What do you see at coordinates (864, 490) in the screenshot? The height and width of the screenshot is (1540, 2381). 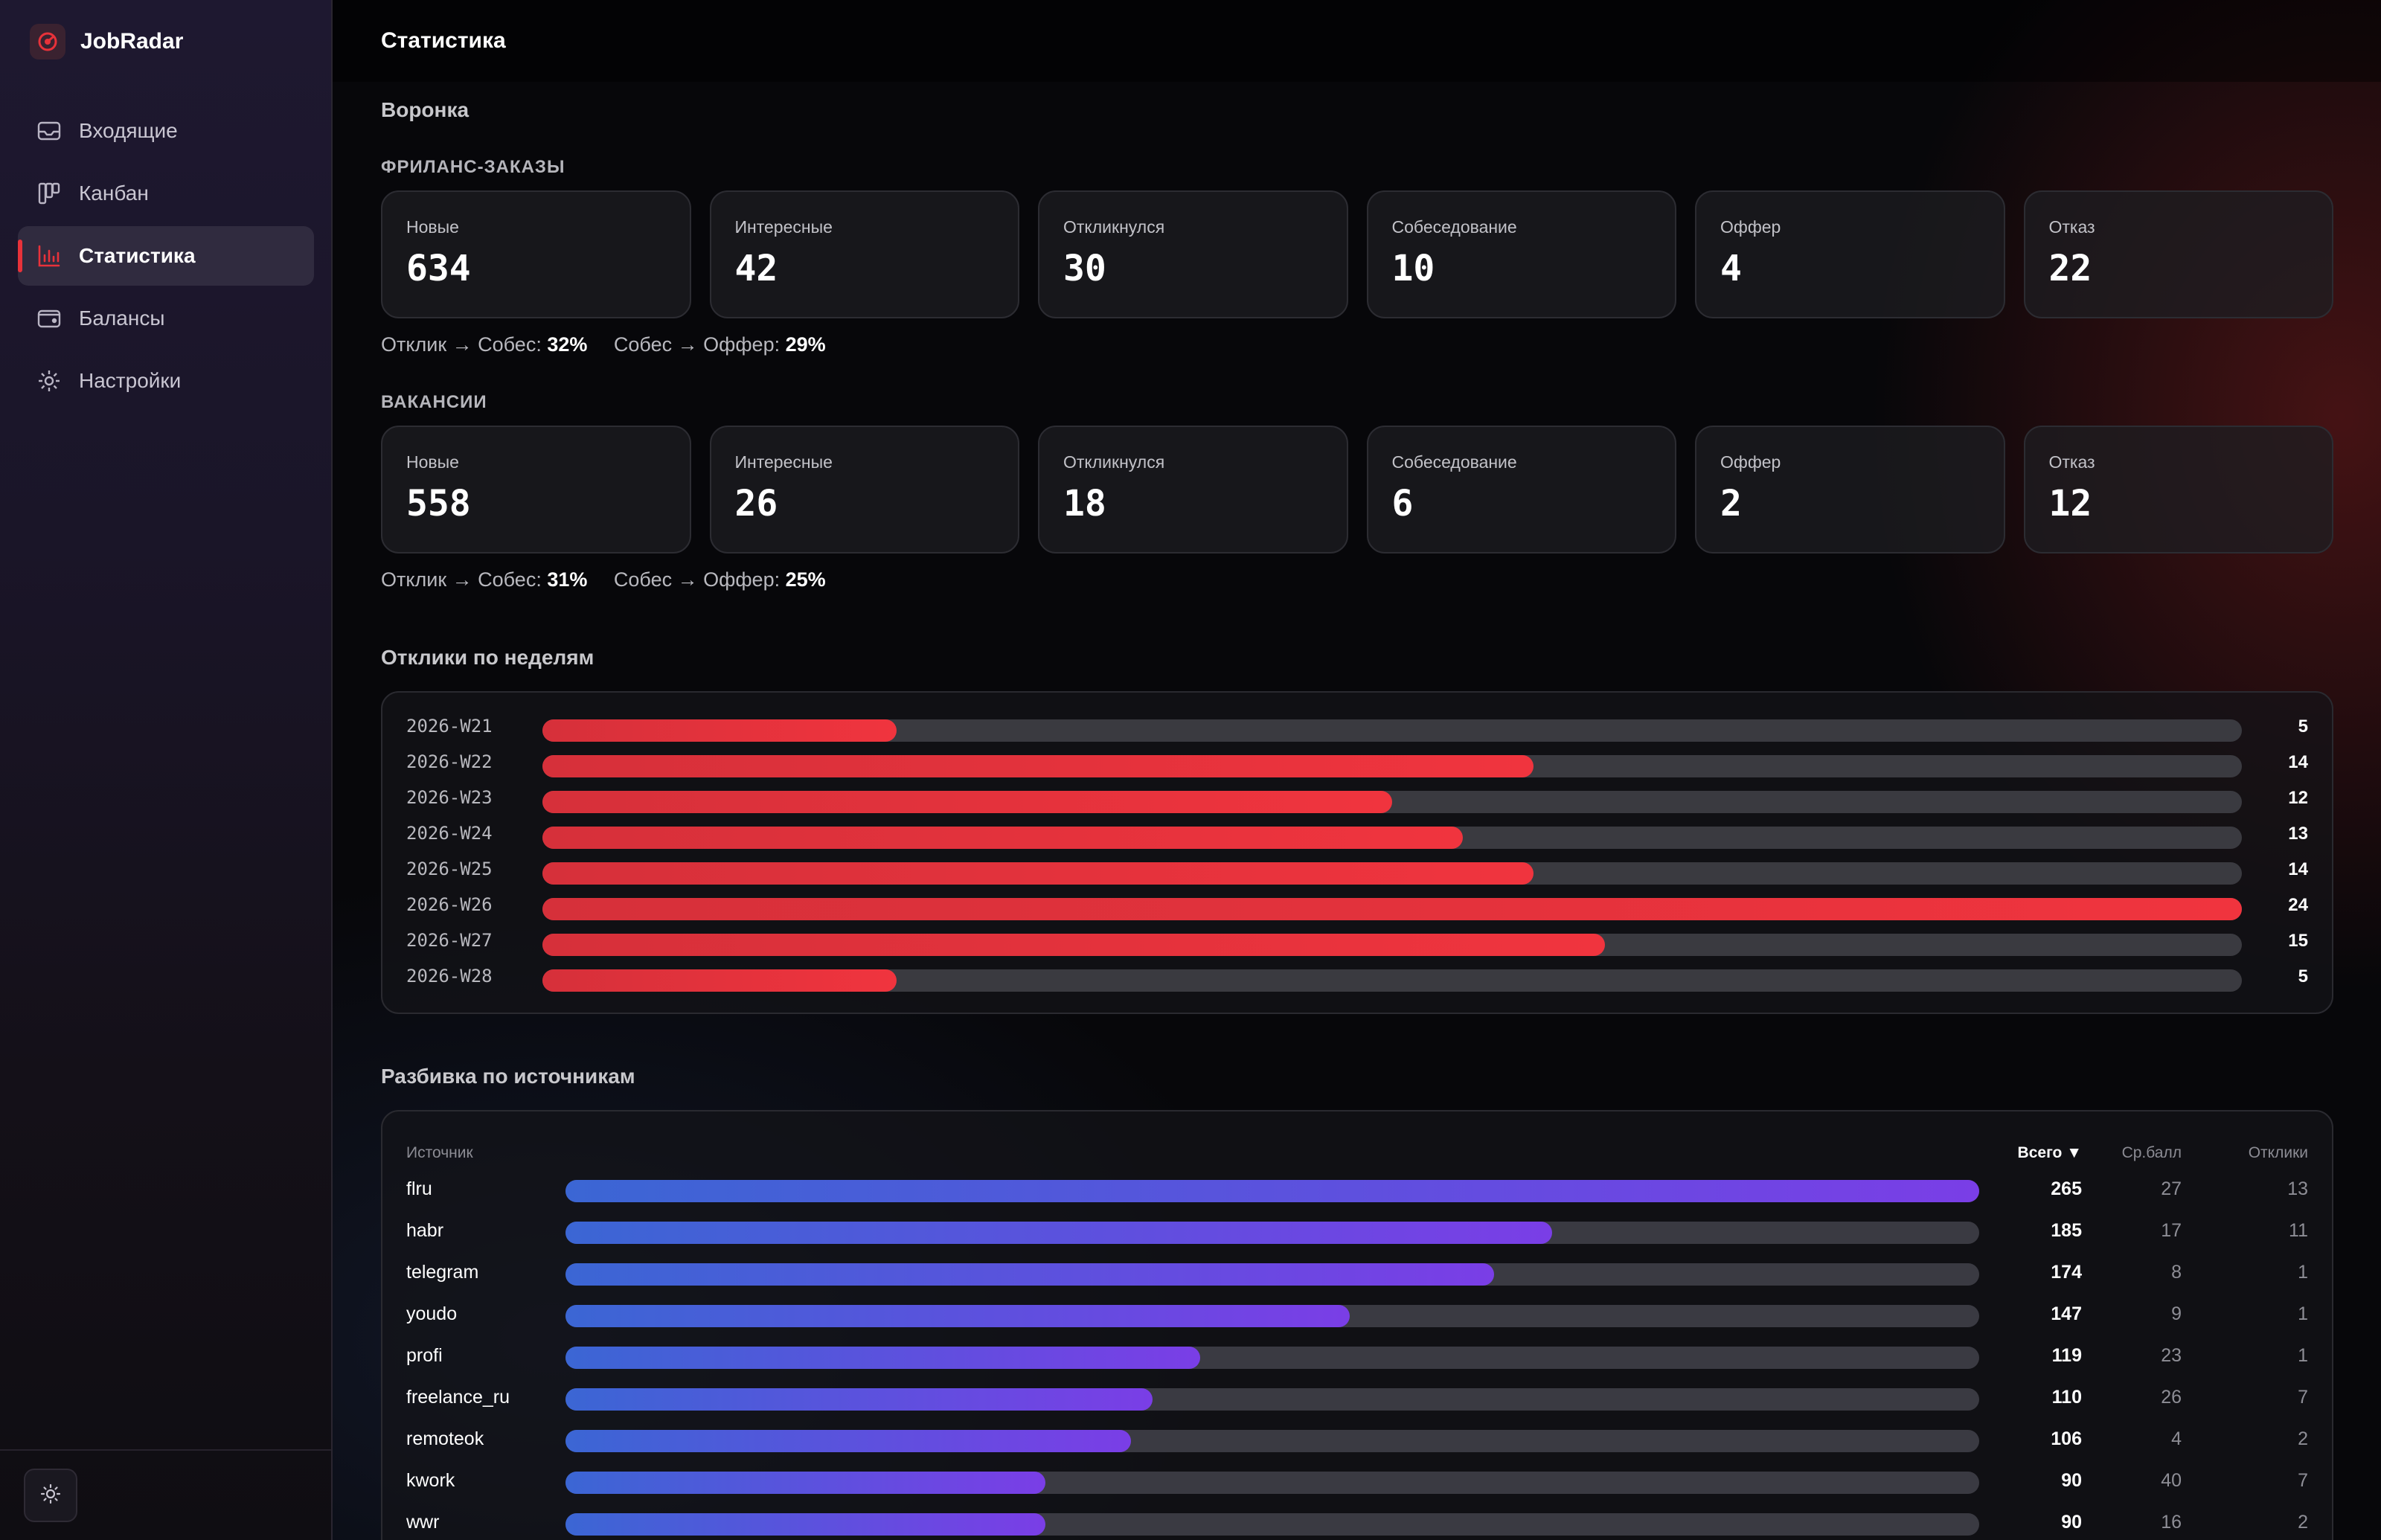 I see `stage-card: Интересные 26` at bounding box center [864, 490].